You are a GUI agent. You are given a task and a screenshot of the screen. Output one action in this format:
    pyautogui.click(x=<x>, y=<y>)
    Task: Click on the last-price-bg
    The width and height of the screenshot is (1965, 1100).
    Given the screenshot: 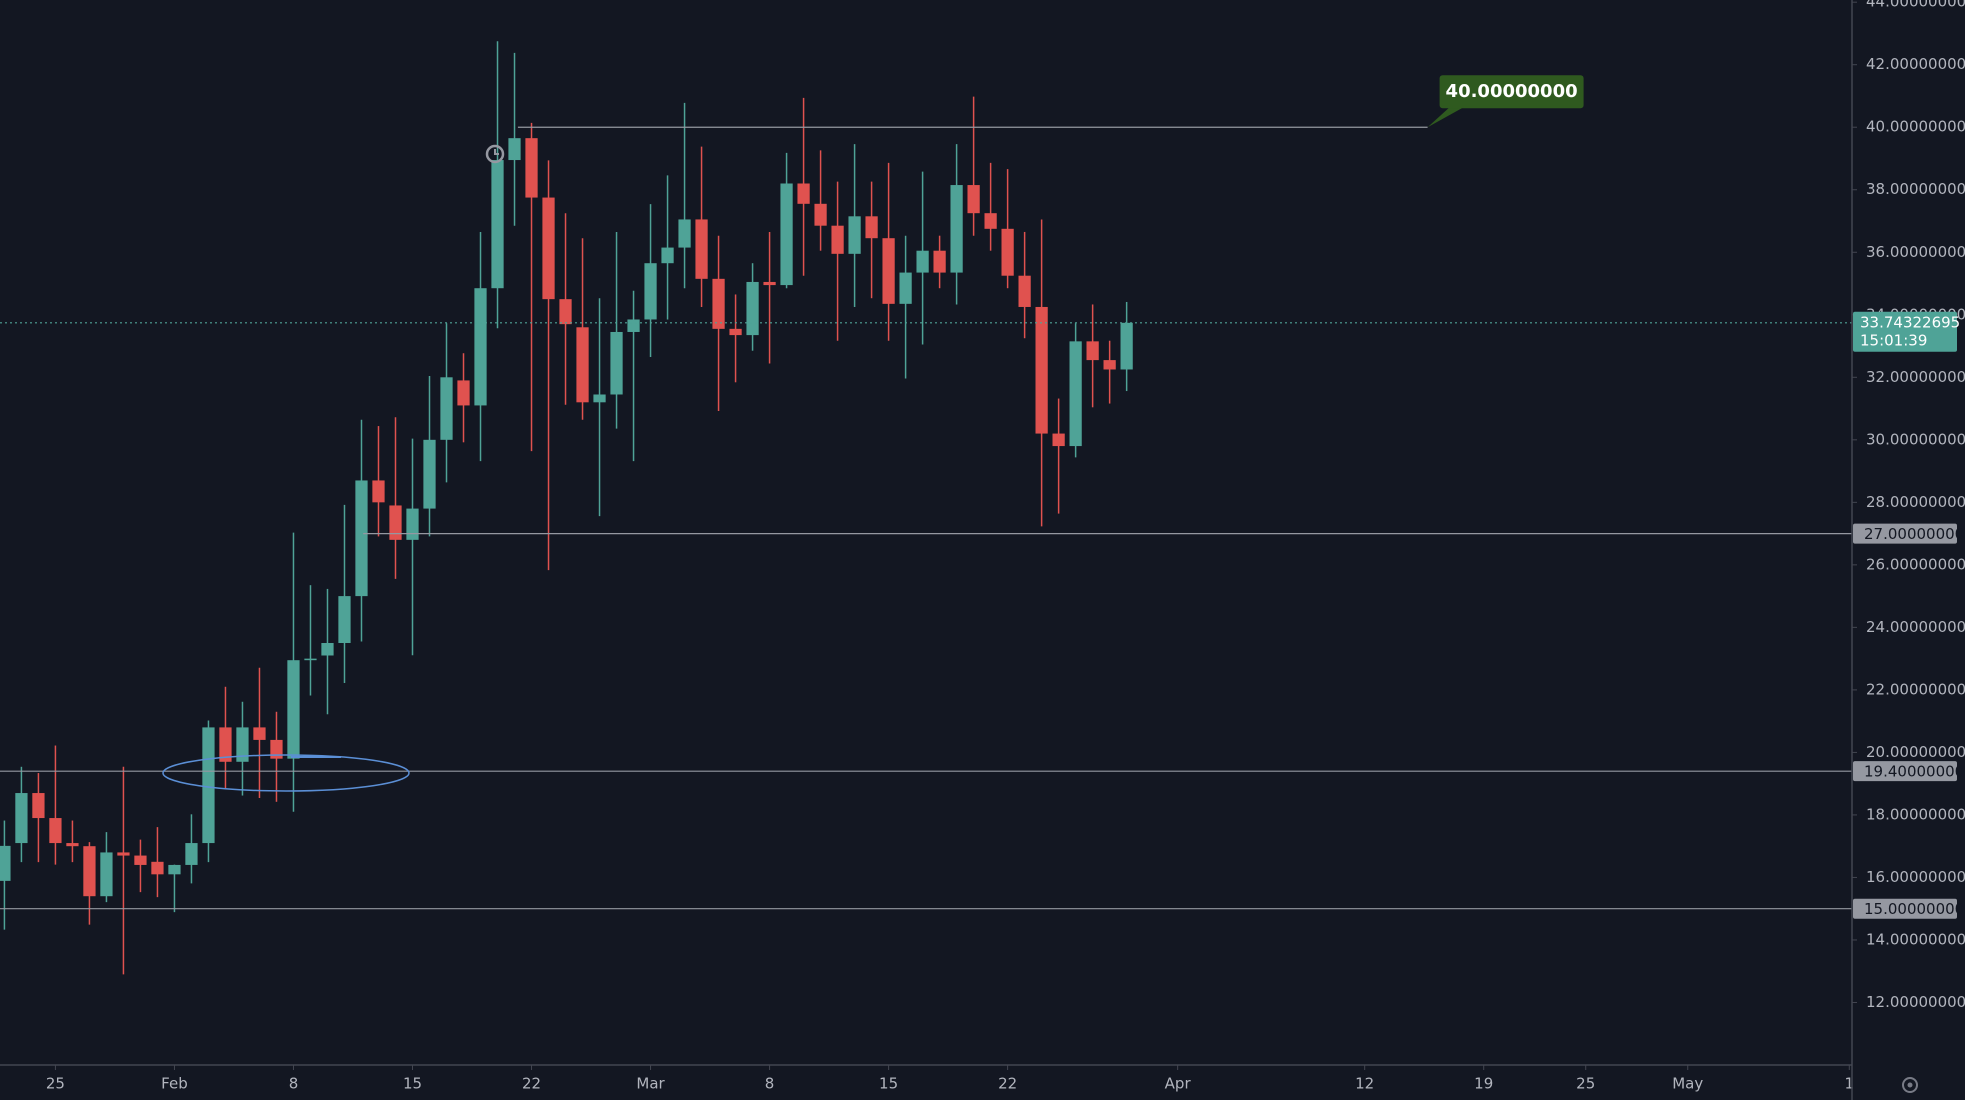 What is the action you would take?
    pyautogui.click(x=1905, y=331)
    